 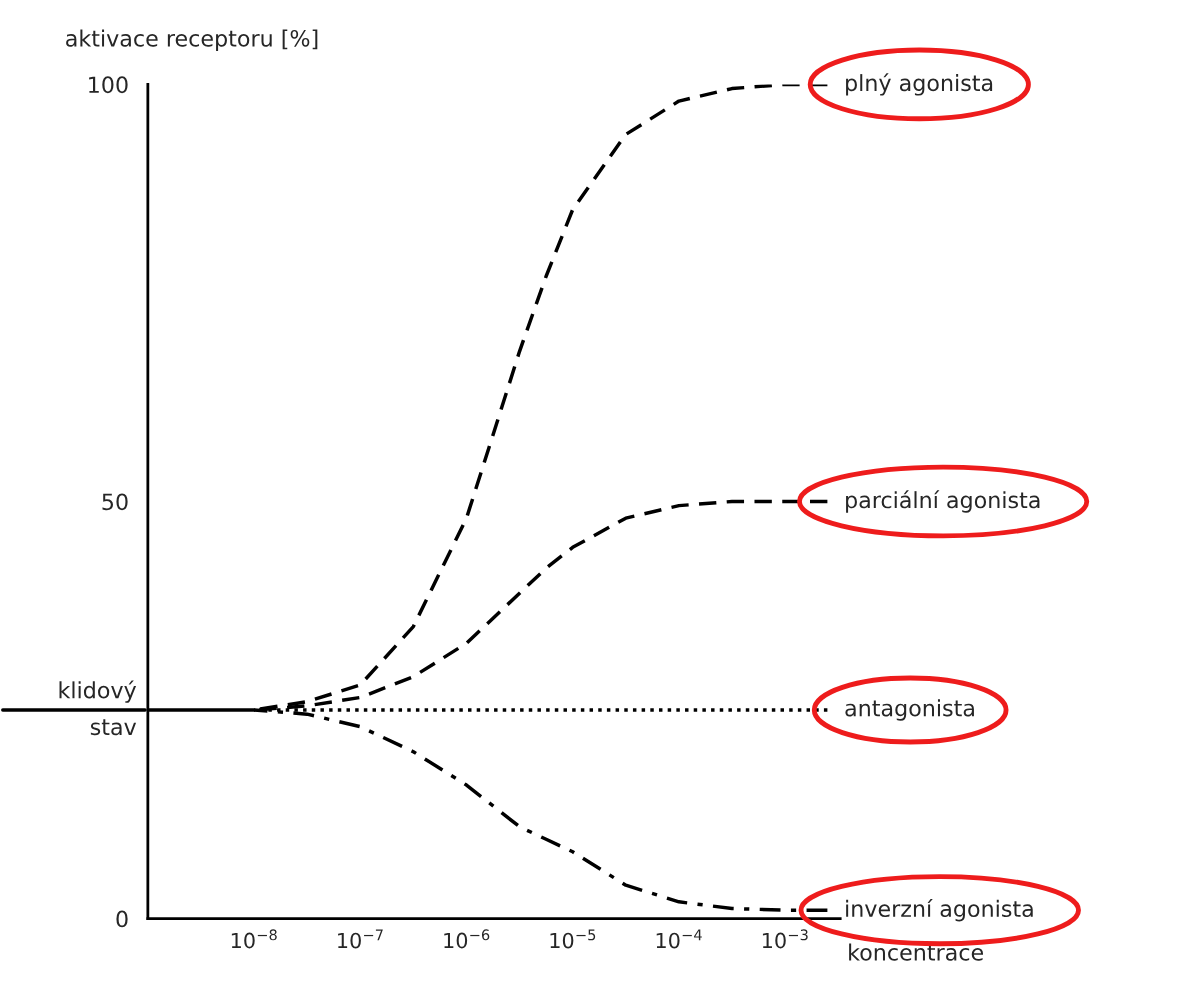 What do you see at coordinates (122, 919) in the screenshot?
I see `y-tick-label: 0` at bounding box center [122, 919].